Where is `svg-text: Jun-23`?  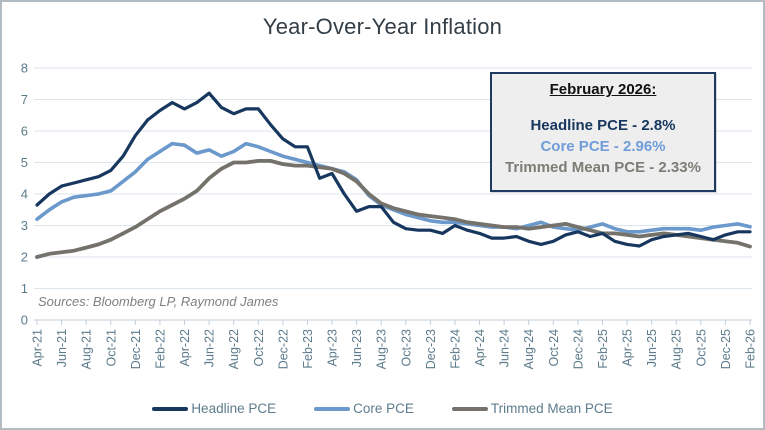 svg-text: Jun-23 is located at coordinates (357, 348).